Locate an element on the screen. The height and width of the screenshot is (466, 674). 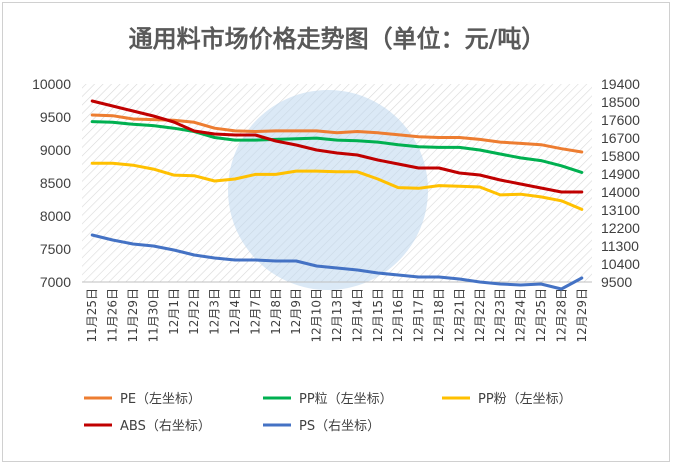
x-tick-label: 12月14日 is located at coordinates (357, 315).